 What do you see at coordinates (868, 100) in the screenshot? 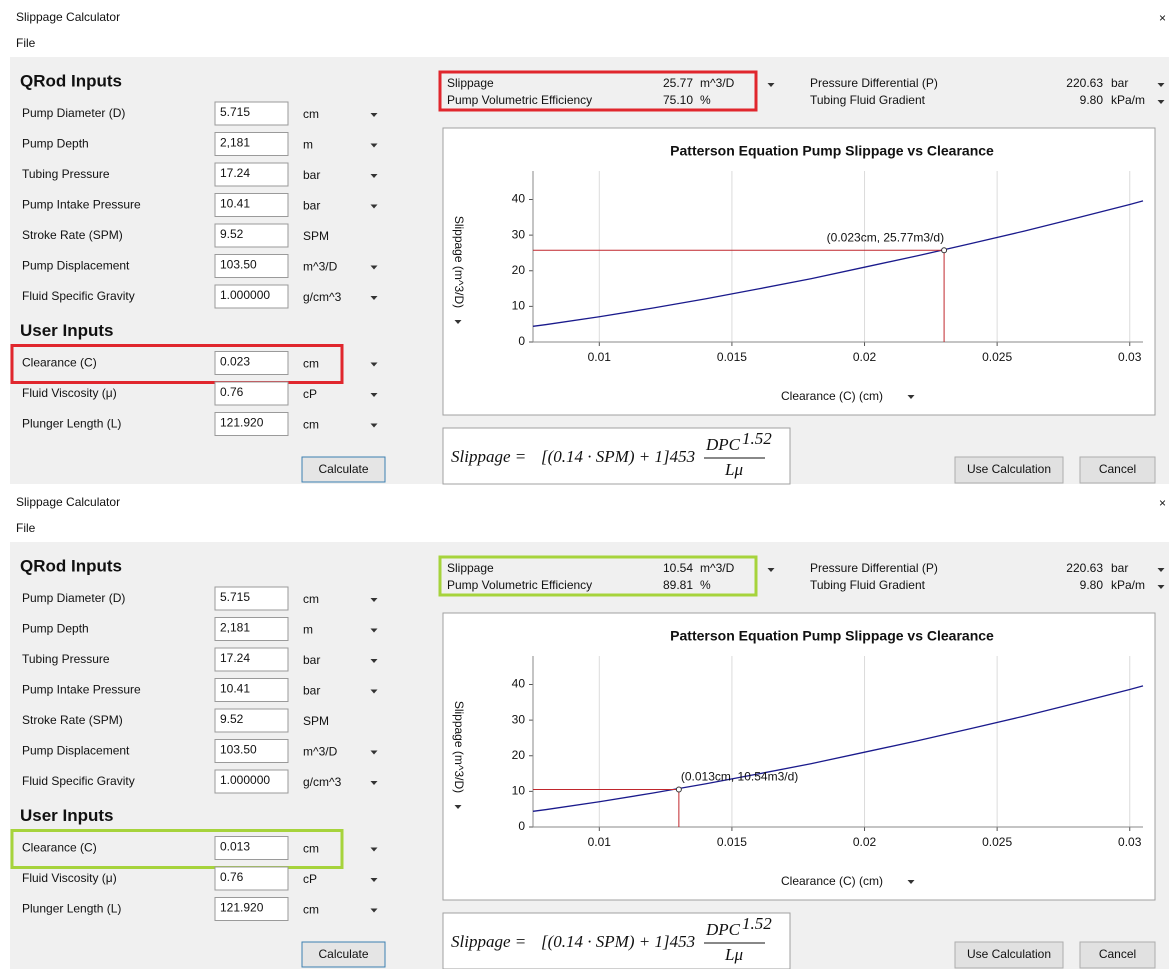
I see `result-label: Tubing Fluid Gradient` at bounding box center [868, 100].